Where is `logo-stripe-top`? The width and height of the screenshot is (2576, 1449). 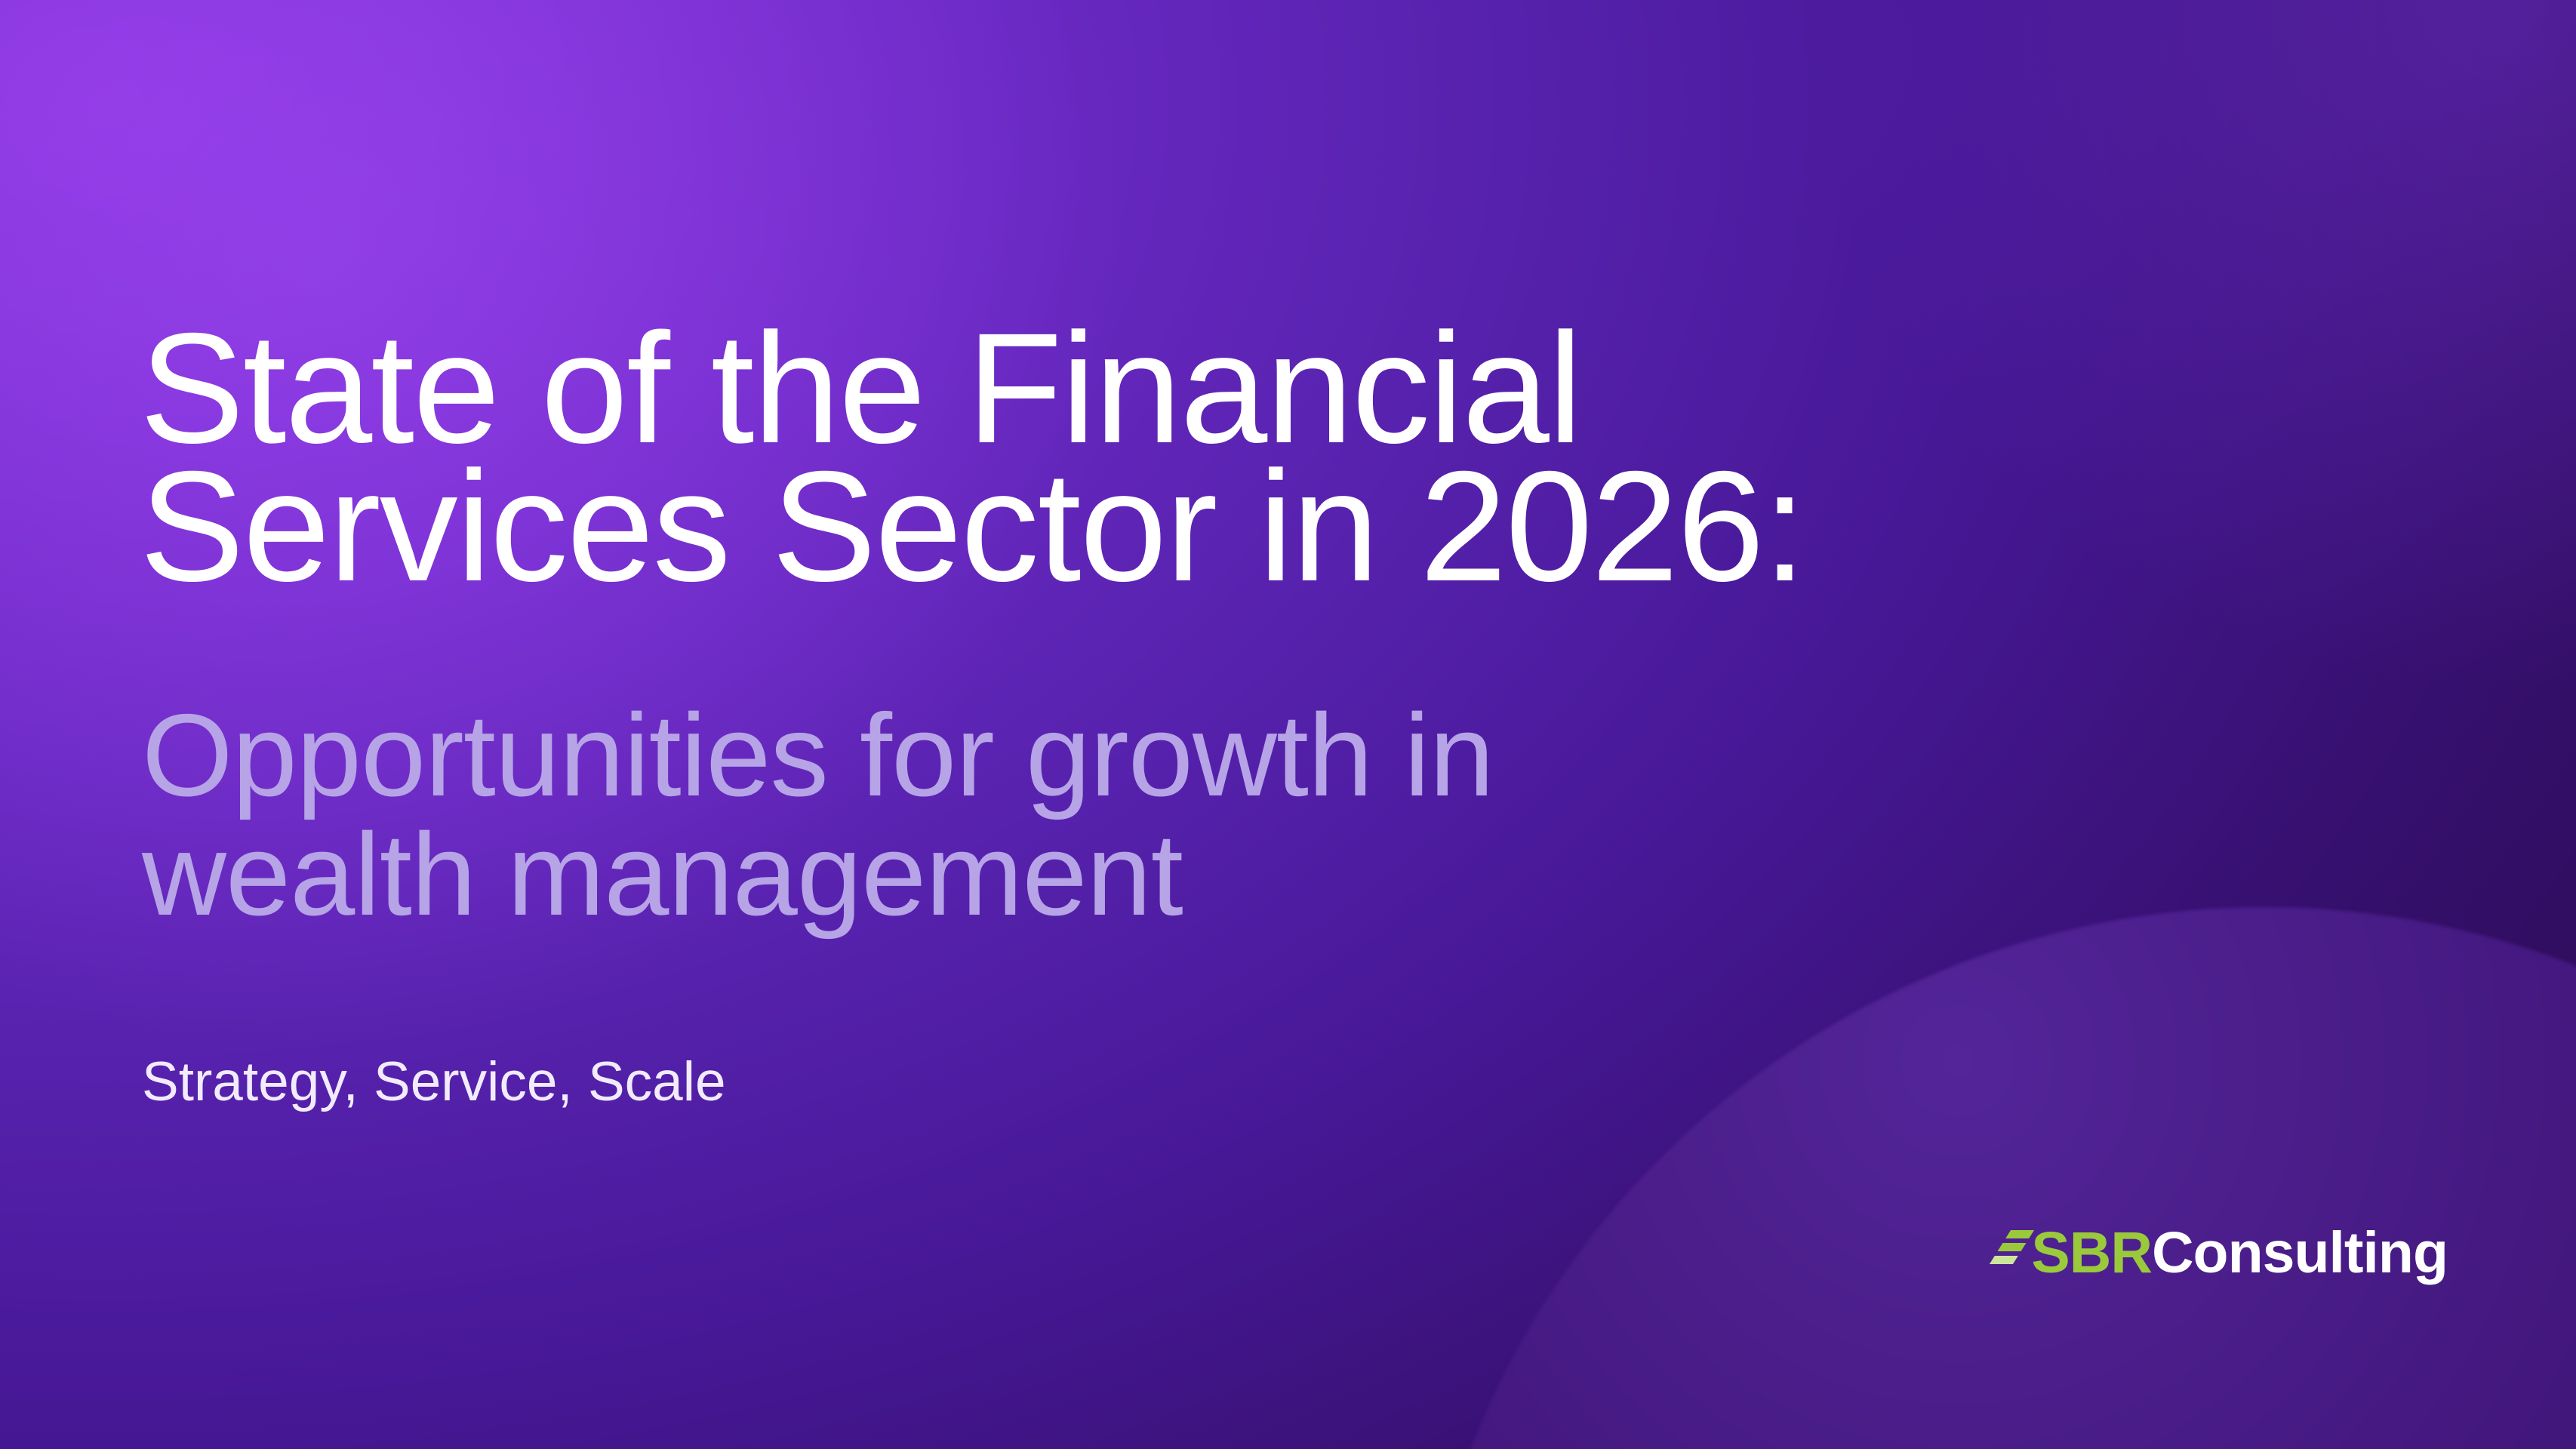
logo-stripe-top is located at coordinates (2020, 1233).